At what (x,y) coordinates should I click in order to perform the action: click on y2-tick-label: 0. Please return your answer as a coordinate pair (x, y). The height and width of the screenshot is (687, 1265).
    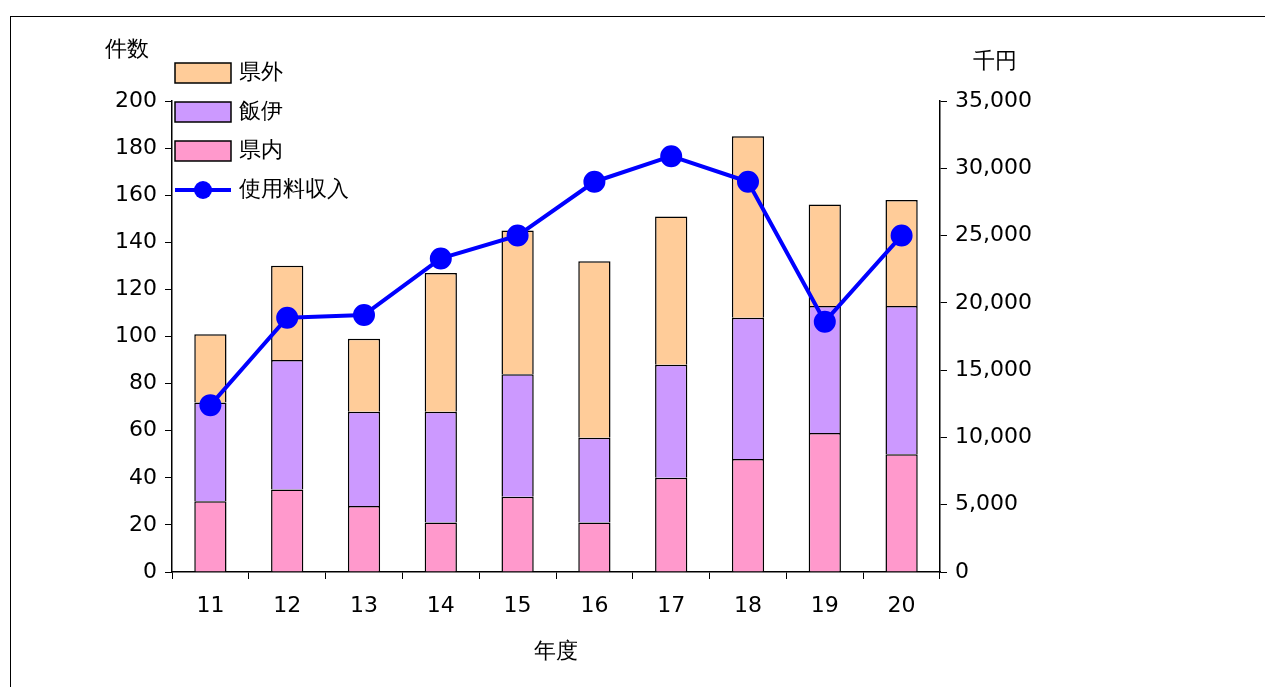
    Looking at the image, I should click on (962, 570).